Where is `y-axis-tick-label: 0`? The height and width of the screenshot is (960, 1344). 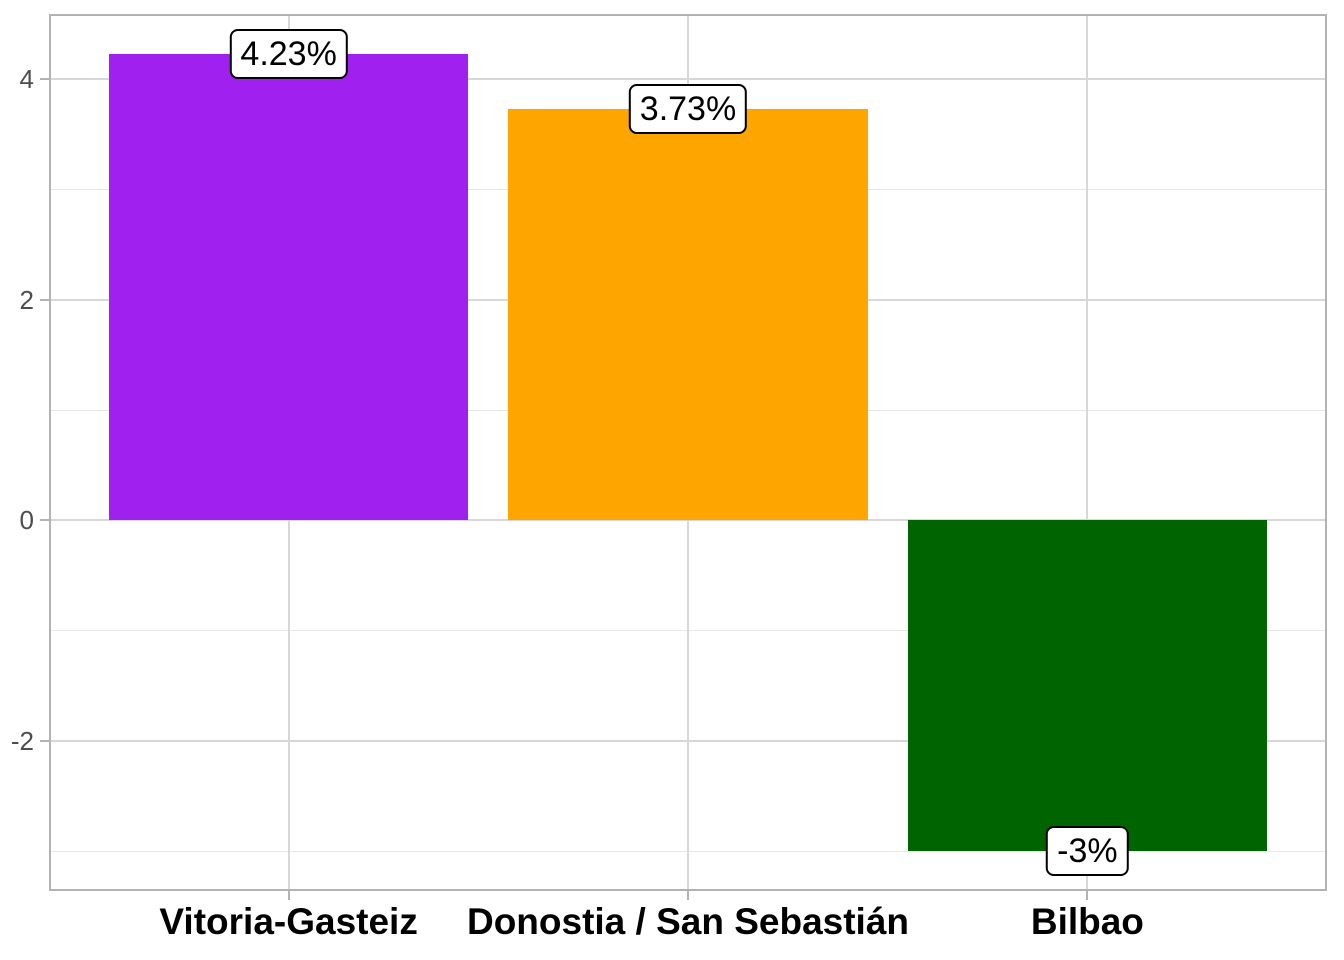
y-axis-tick-label: 0 is located at coordinates (26, 520).